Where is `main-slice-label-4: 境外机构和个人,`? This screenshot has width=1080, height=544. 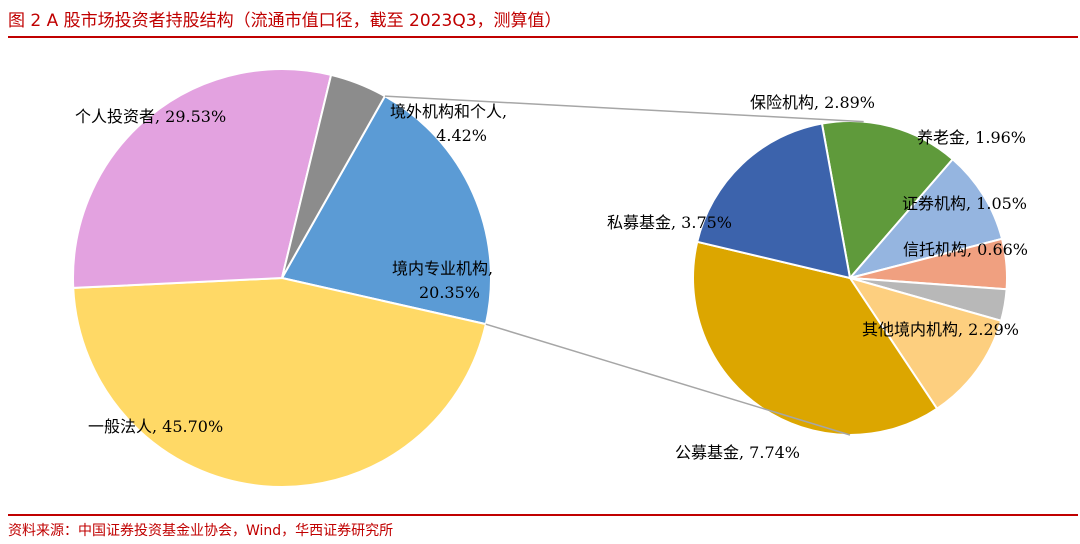 main-slice-label-4: 境外机构和个人, is located at coordinates (448, 111).